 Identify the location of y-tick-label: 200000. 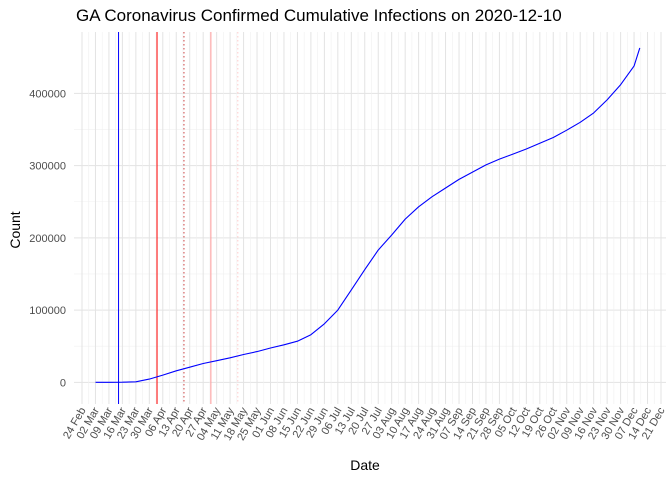
(47, 239).